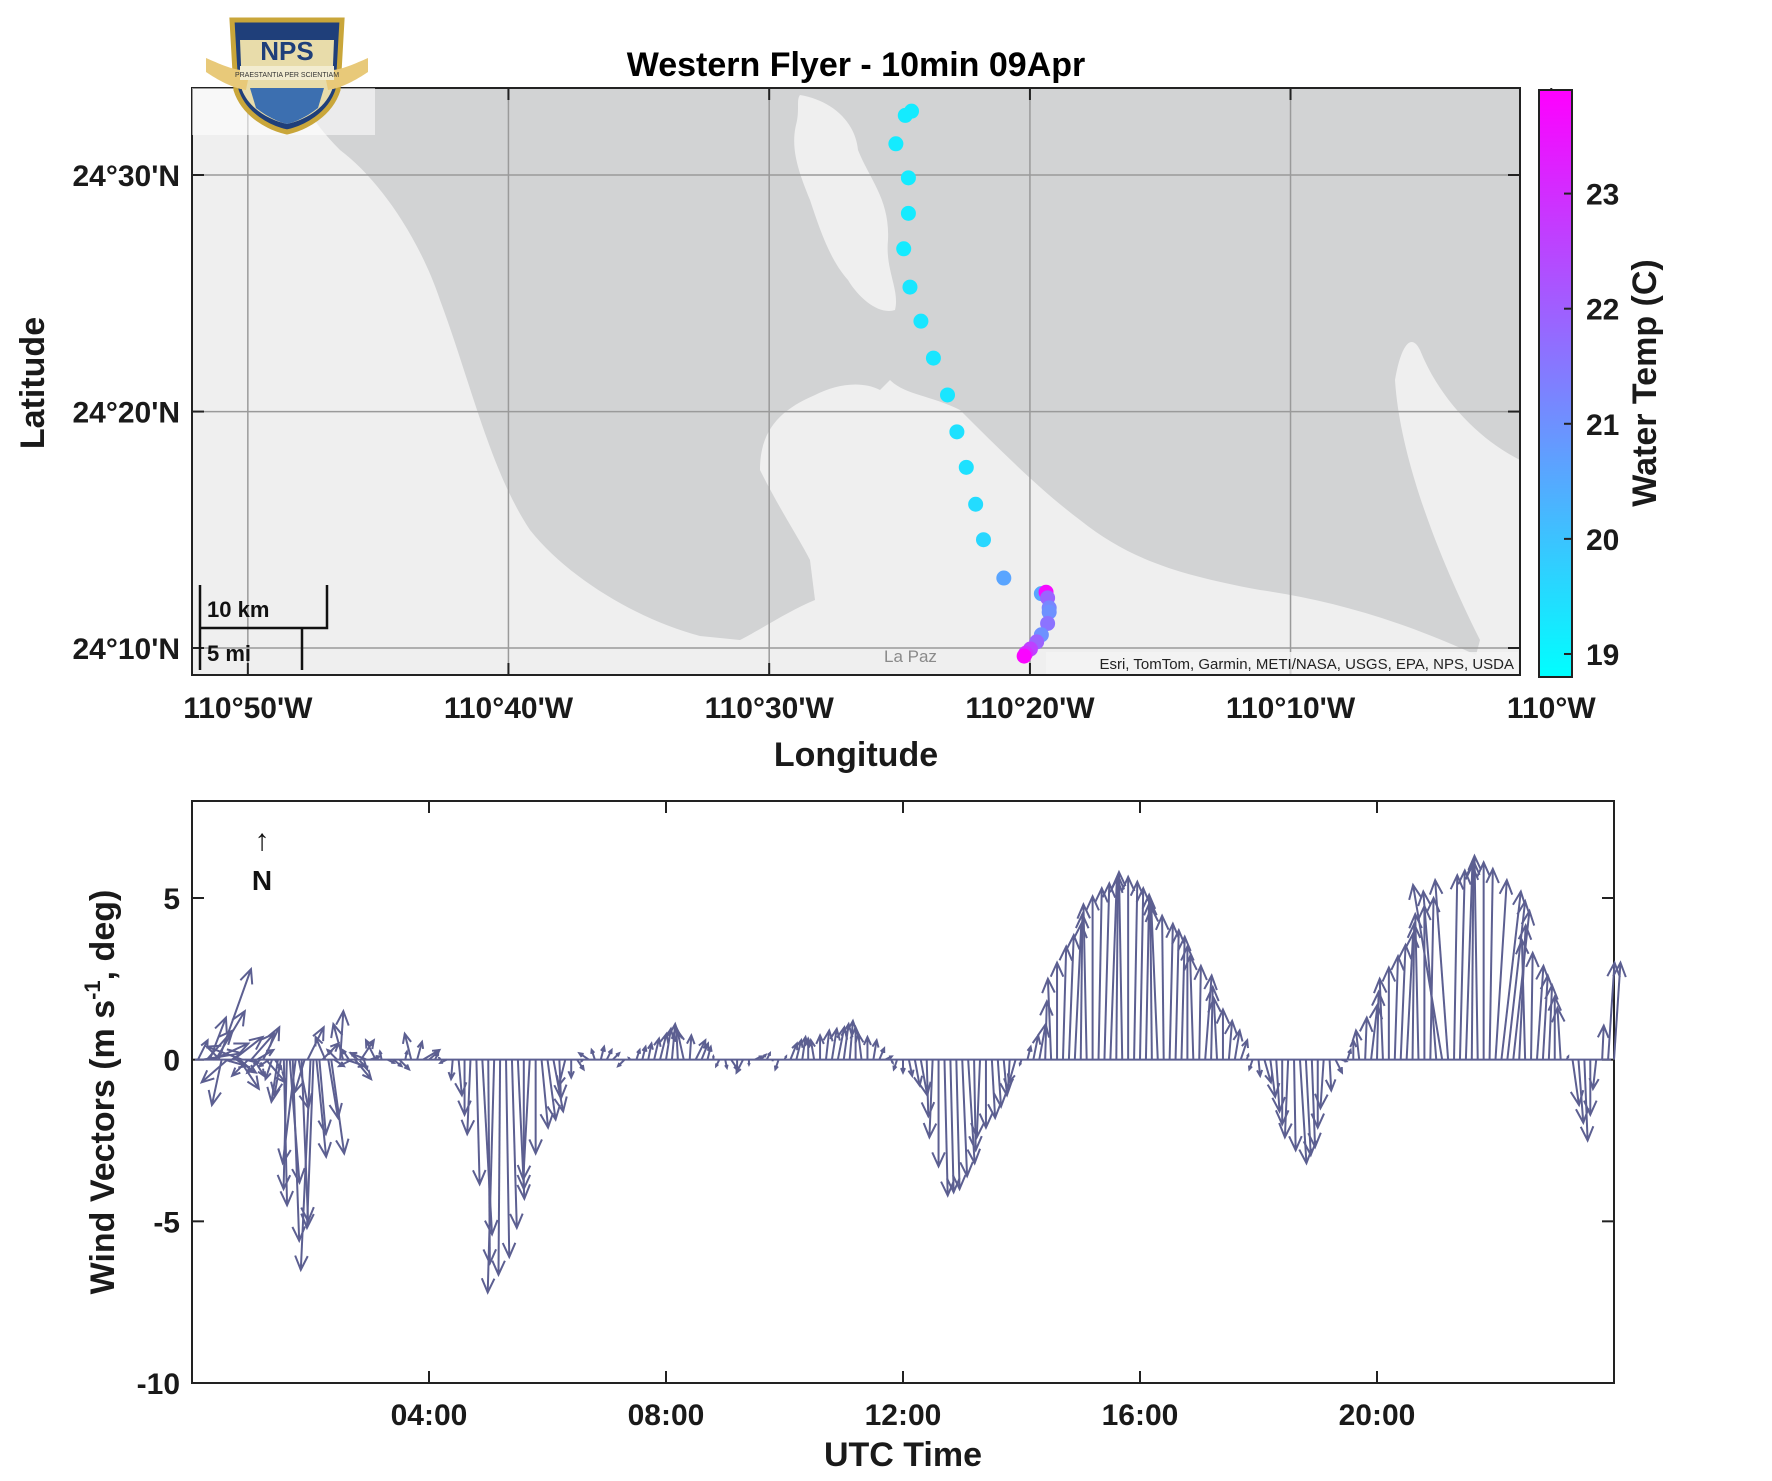 Image resolution: width=1772 pixels, height=1481 pixels. I want to click on scale-bar-km: 10 km, so click(238, 609).